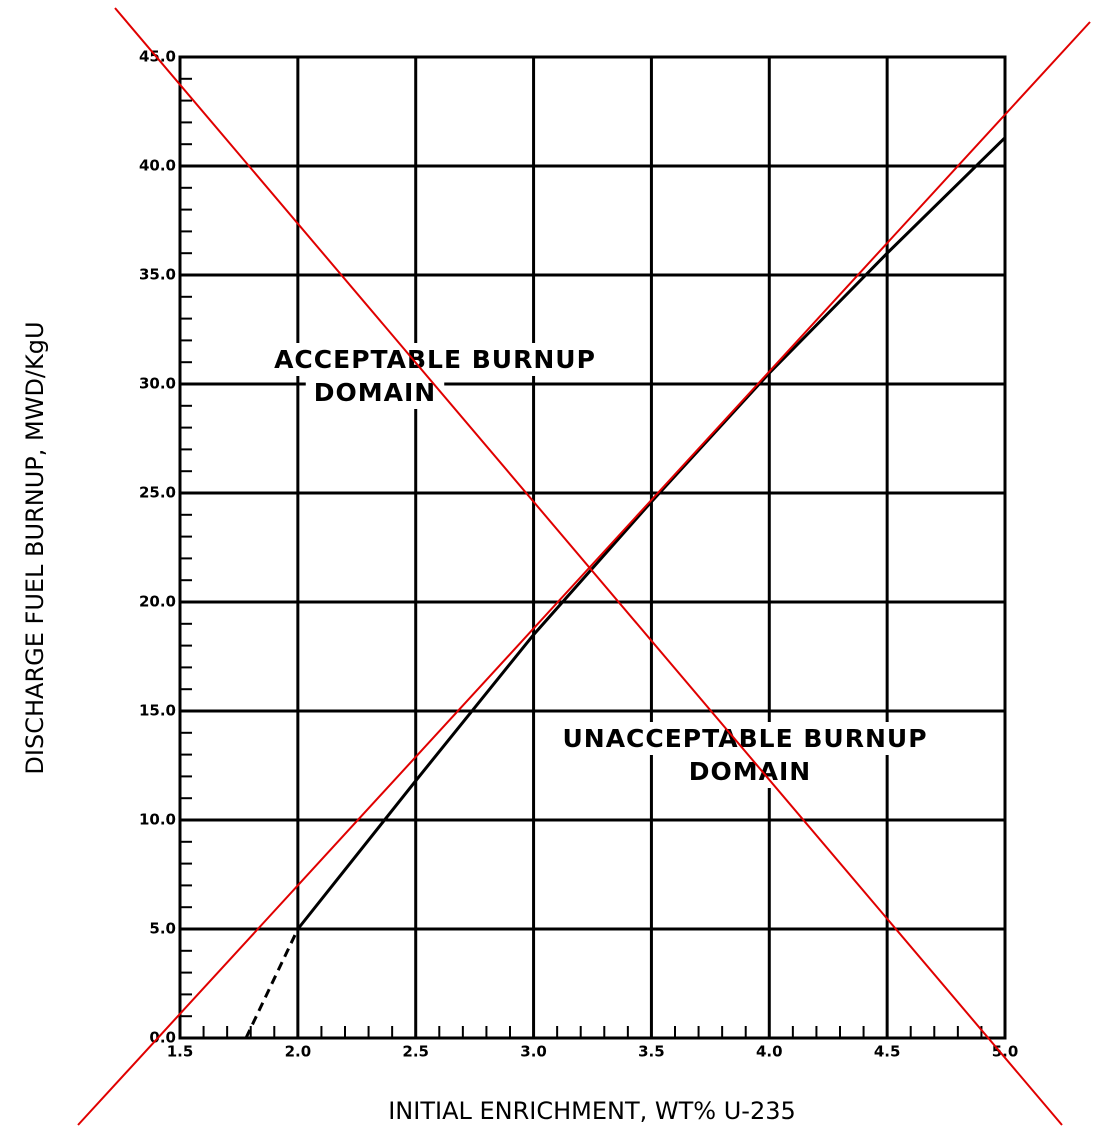  I want to click on x-tick-label: 3.5, so click(651, 1052).